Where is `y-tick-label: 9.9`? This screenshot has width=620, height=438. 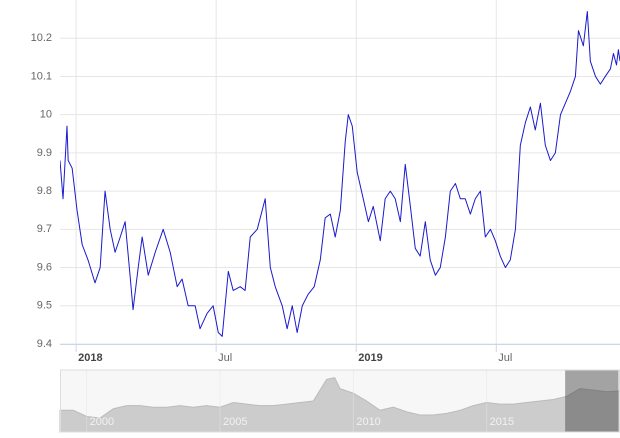 y-tick-label: 9.9 is located at coordinates (44, 153).